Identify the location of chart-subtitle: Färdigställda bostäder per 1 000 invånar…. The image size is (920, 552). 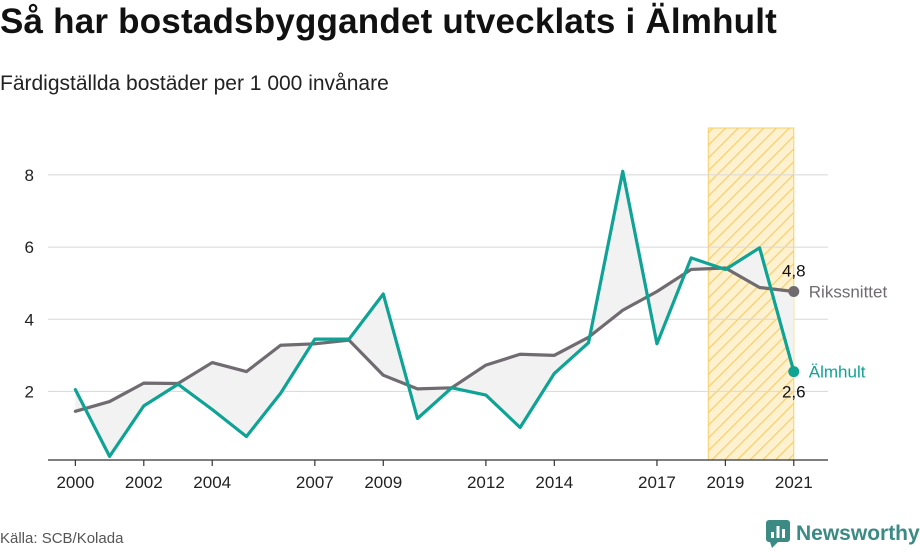
(194, 83).